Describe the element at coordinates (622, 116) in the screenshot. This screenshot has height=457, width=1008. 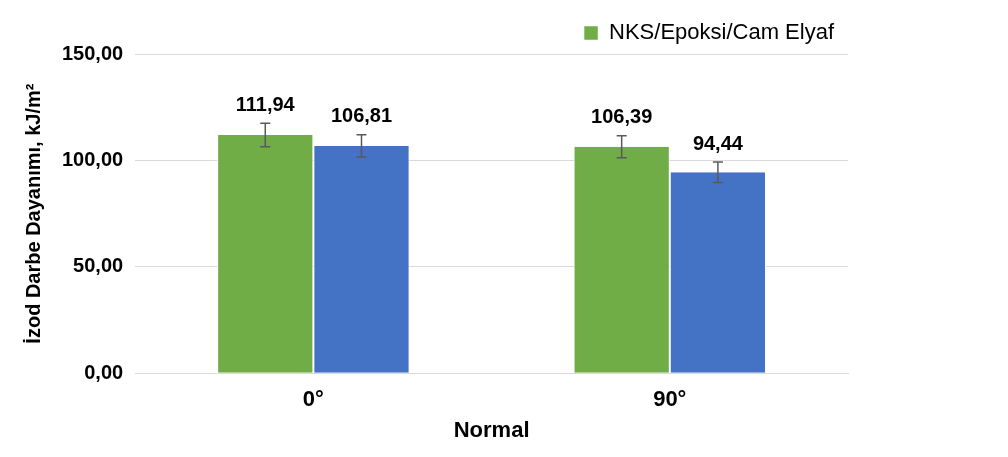
I see `data-label: 106,39` at that location.